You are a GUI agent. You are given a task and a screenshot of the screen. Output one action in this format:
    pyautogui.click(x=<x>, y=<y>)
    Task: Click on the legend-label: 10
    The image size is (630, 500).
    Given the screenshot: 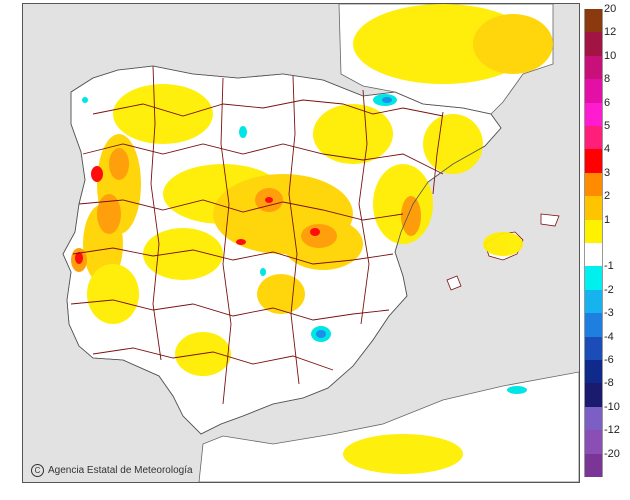 What is the action you would take?
    pyautogui.click(x=610, y=55)
    